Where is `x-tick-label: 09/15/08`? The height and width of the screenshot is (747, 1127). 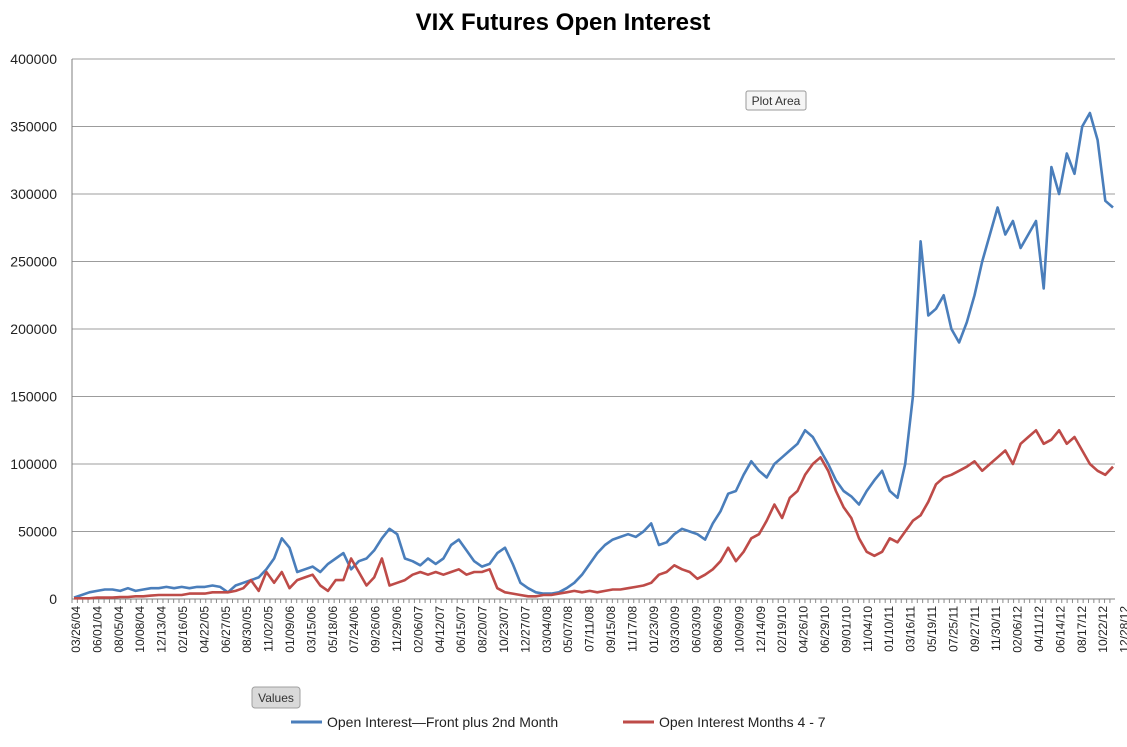
x-tick-label: 09/15/08 is located at coordinates (611, 629).